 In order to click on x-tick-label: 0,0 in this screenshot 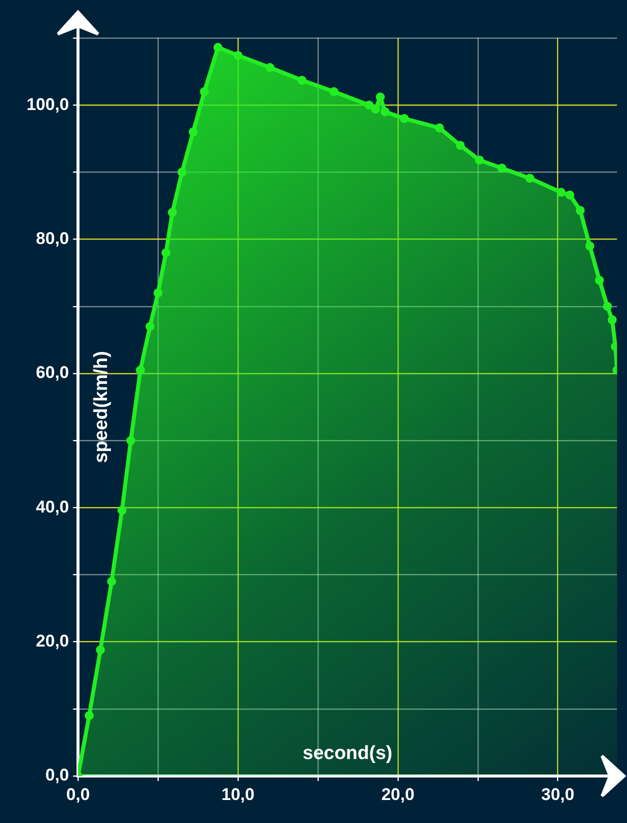, I will do `click(78, 794)`.